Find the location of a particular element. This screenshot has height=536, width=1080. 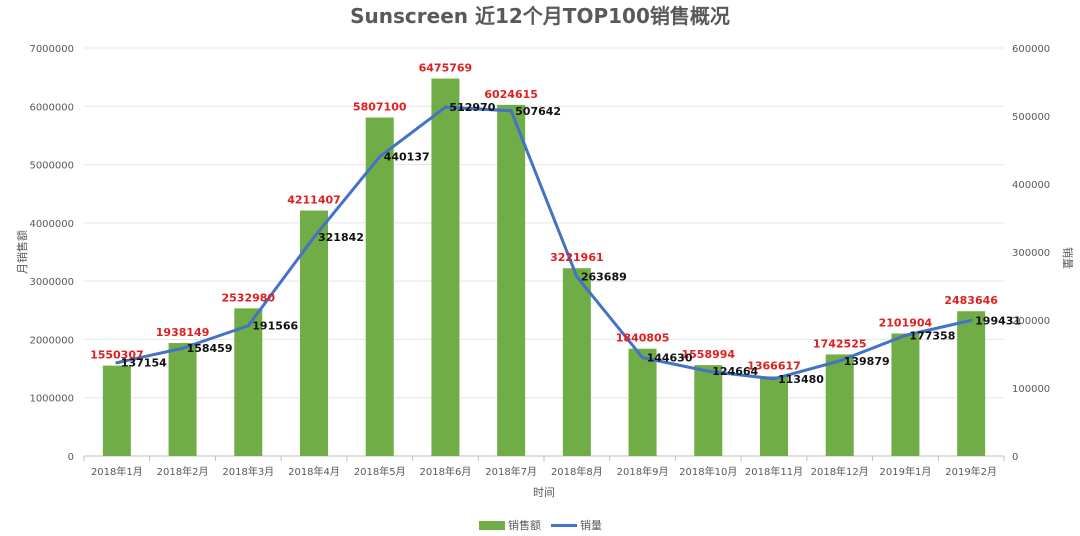

line-data-label: 139879 is located at coordinates (867, 361).